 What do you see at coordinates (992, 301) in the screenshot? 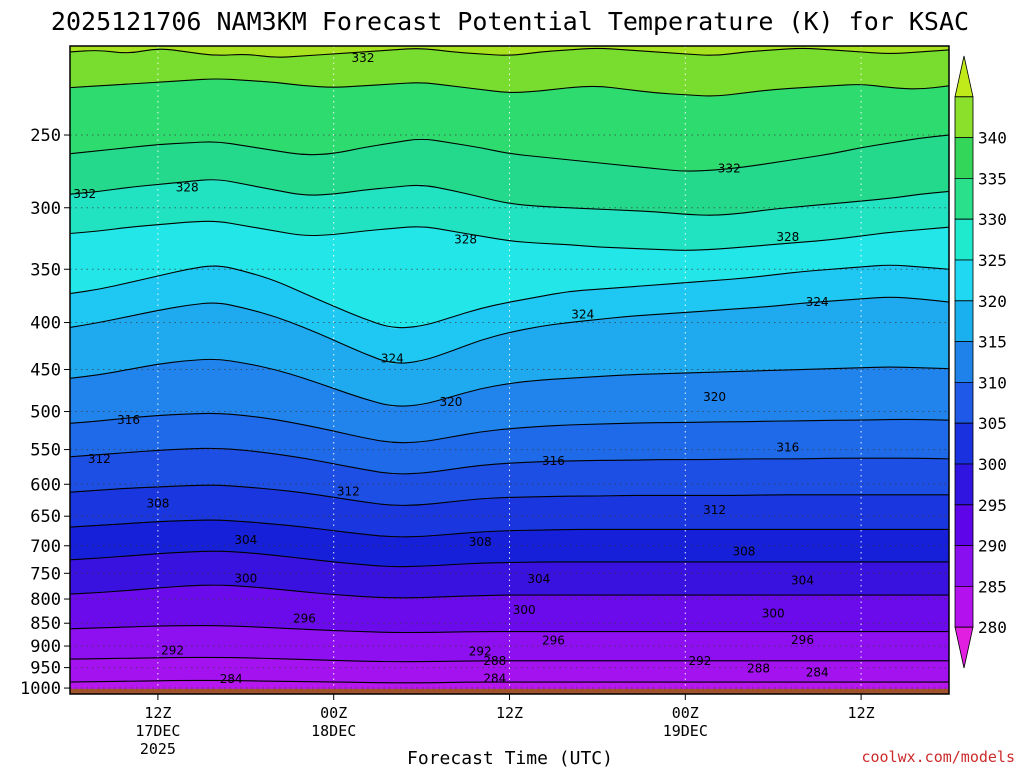
I see `colorbar-label: 320` at bounding box center [992, 301].